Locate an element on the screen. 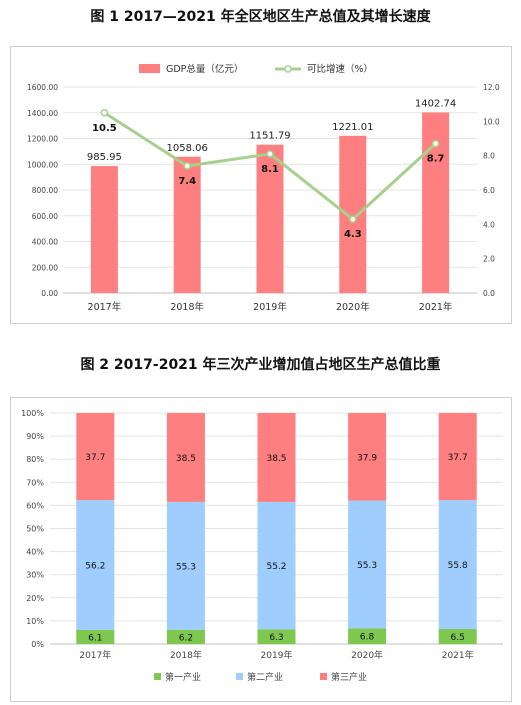  left-axis-tick-label: 1200.00 is located at coordinates (42, 139).